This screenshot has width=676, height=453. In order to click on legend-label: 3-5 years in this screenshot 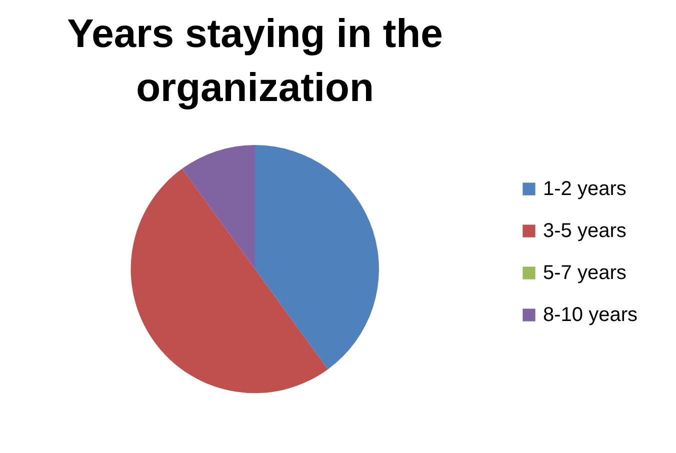, I will do `click(584, 231)`.